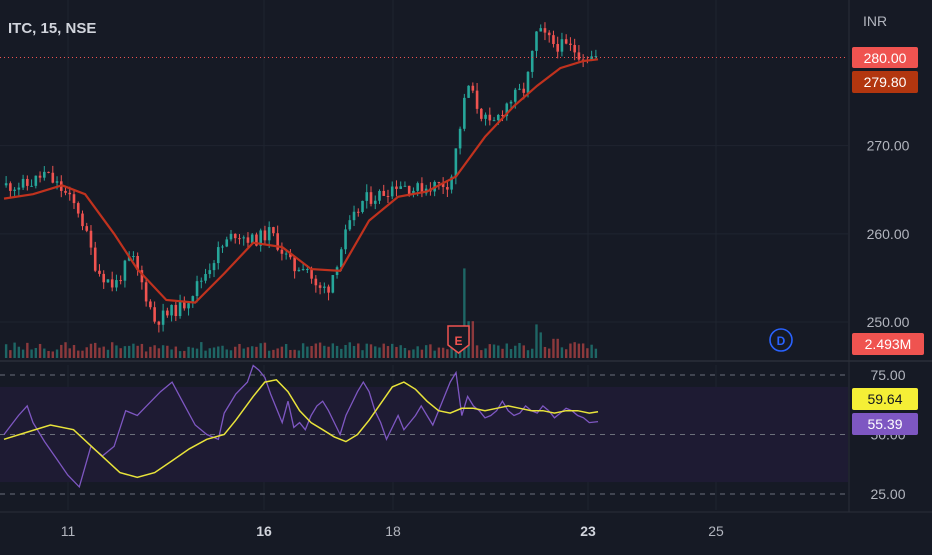  I want to click on volume-badge-bg, so click(888, 344).